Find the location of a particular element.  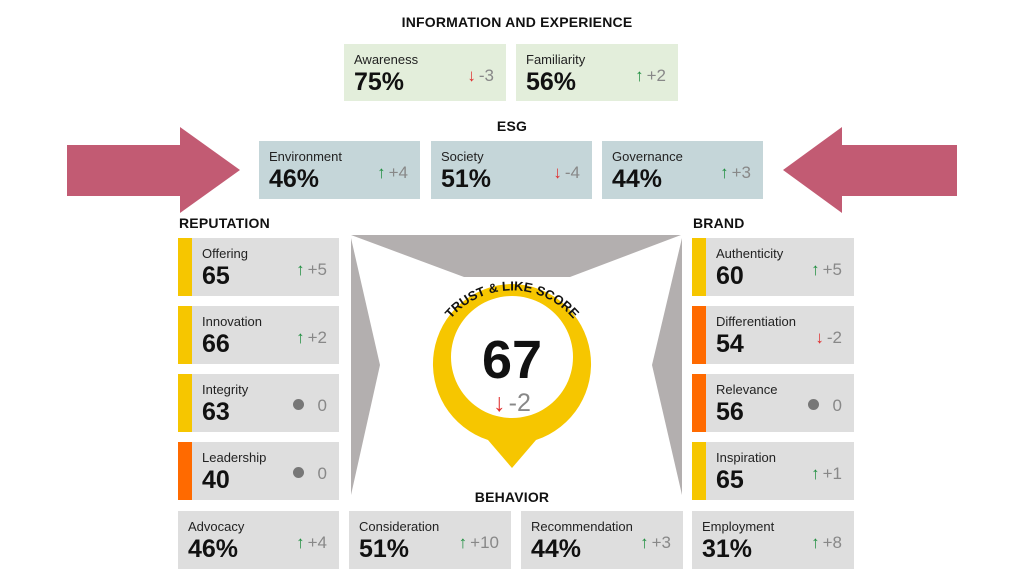

heading-brand: BRAND is located at coordinates (719, 223).